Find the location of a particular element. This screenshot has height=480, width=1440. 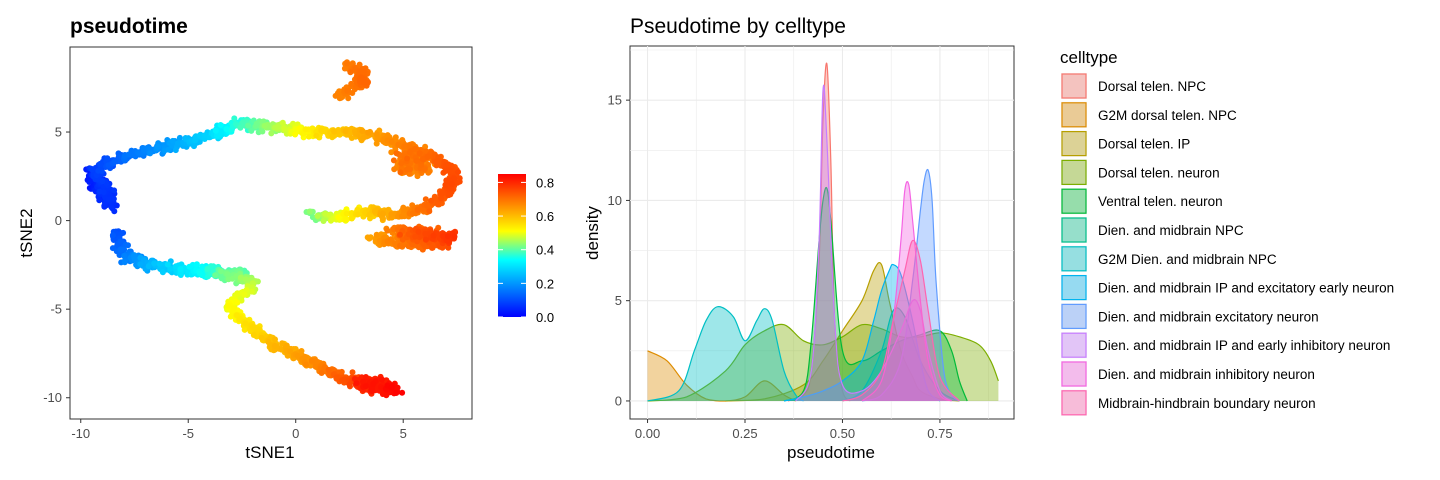

legend-label: Dien. and midbrain NPC is located at coordinates (1171, 230).